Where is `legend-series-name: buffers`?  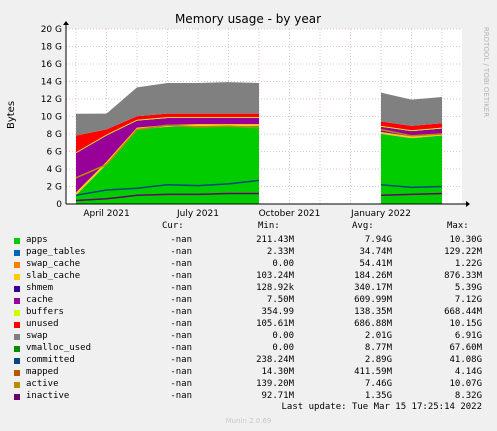
legend-series-name: buffers is located at coordinates (45, 312).